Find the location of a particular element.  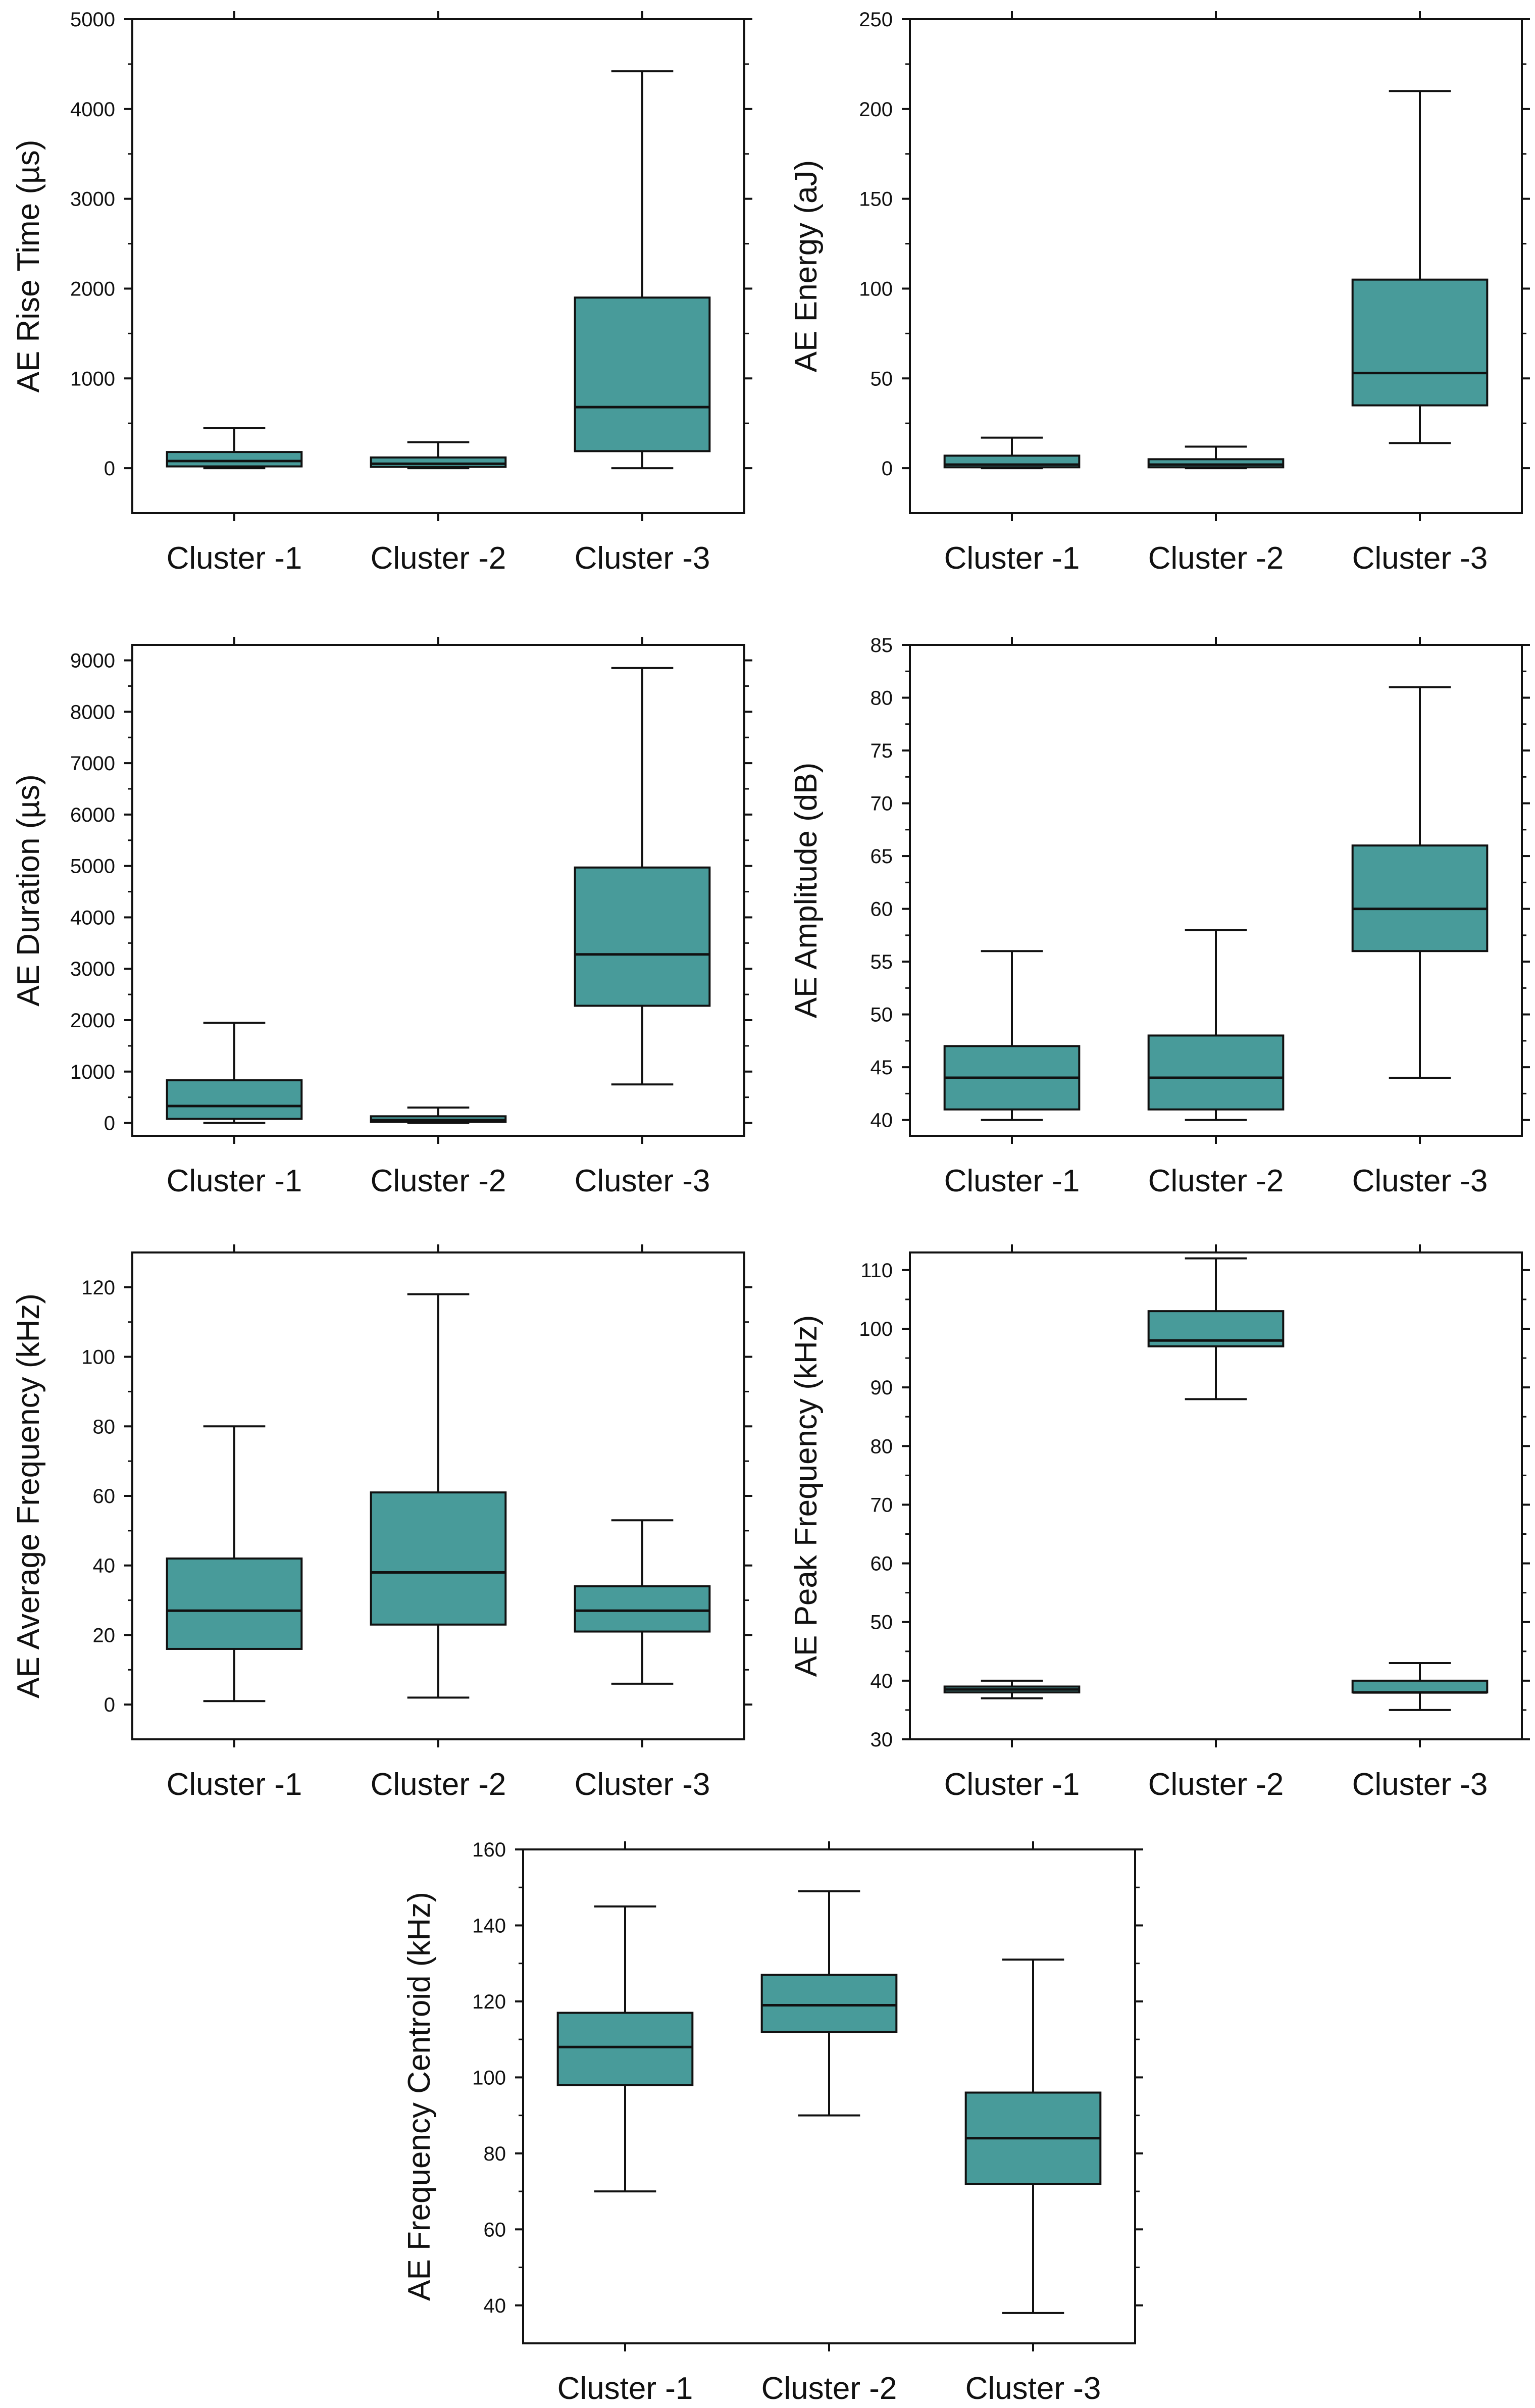

y-tick-label: 85 is located at coordinates (882, 645).